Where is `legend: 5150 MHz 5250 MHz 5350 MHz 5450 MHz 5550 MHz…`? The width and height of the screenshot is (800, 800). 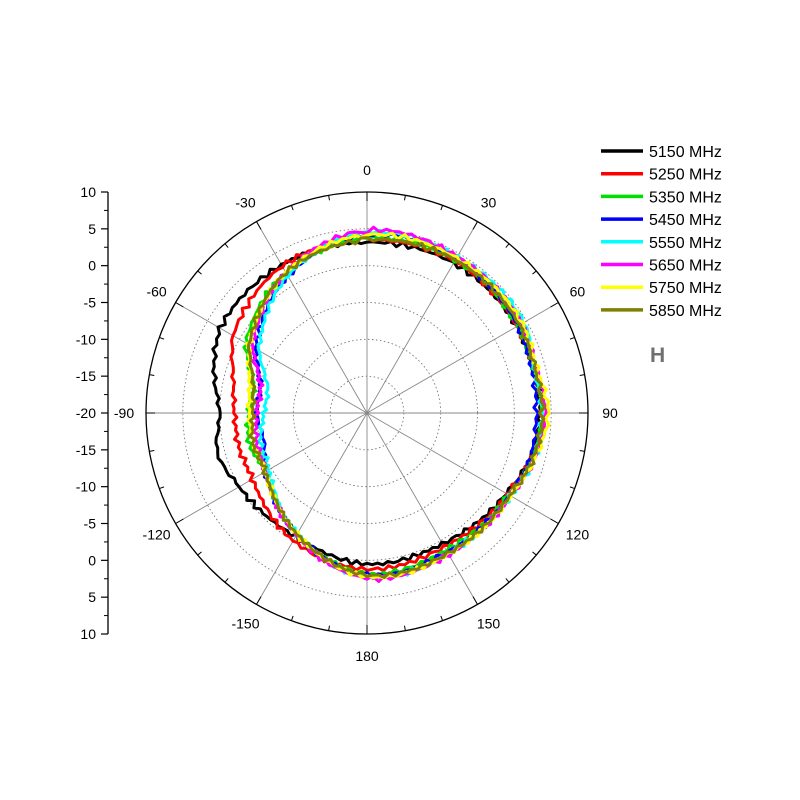 legend: 5150 MHz 5250 MHz 5350 MHz 5450 MHz 5550 MHz… is located at coordinates (661, 232).